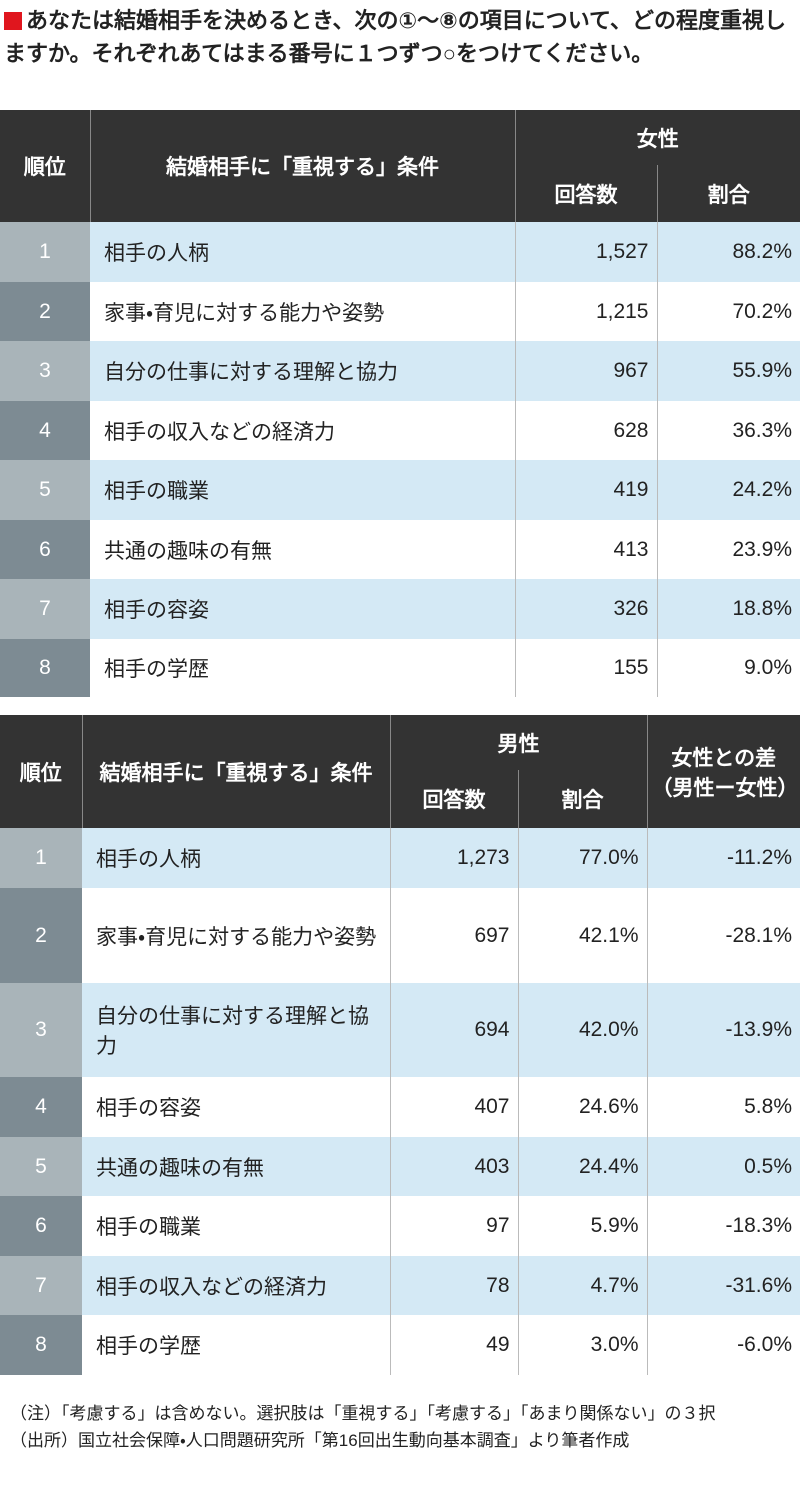 Image resolution: width=800 pixels, height=1492 pixels. What do you see at coordinates (657, 137) in the screenshot?
I see `th-group: 女性` at bounding box center [657, 137].